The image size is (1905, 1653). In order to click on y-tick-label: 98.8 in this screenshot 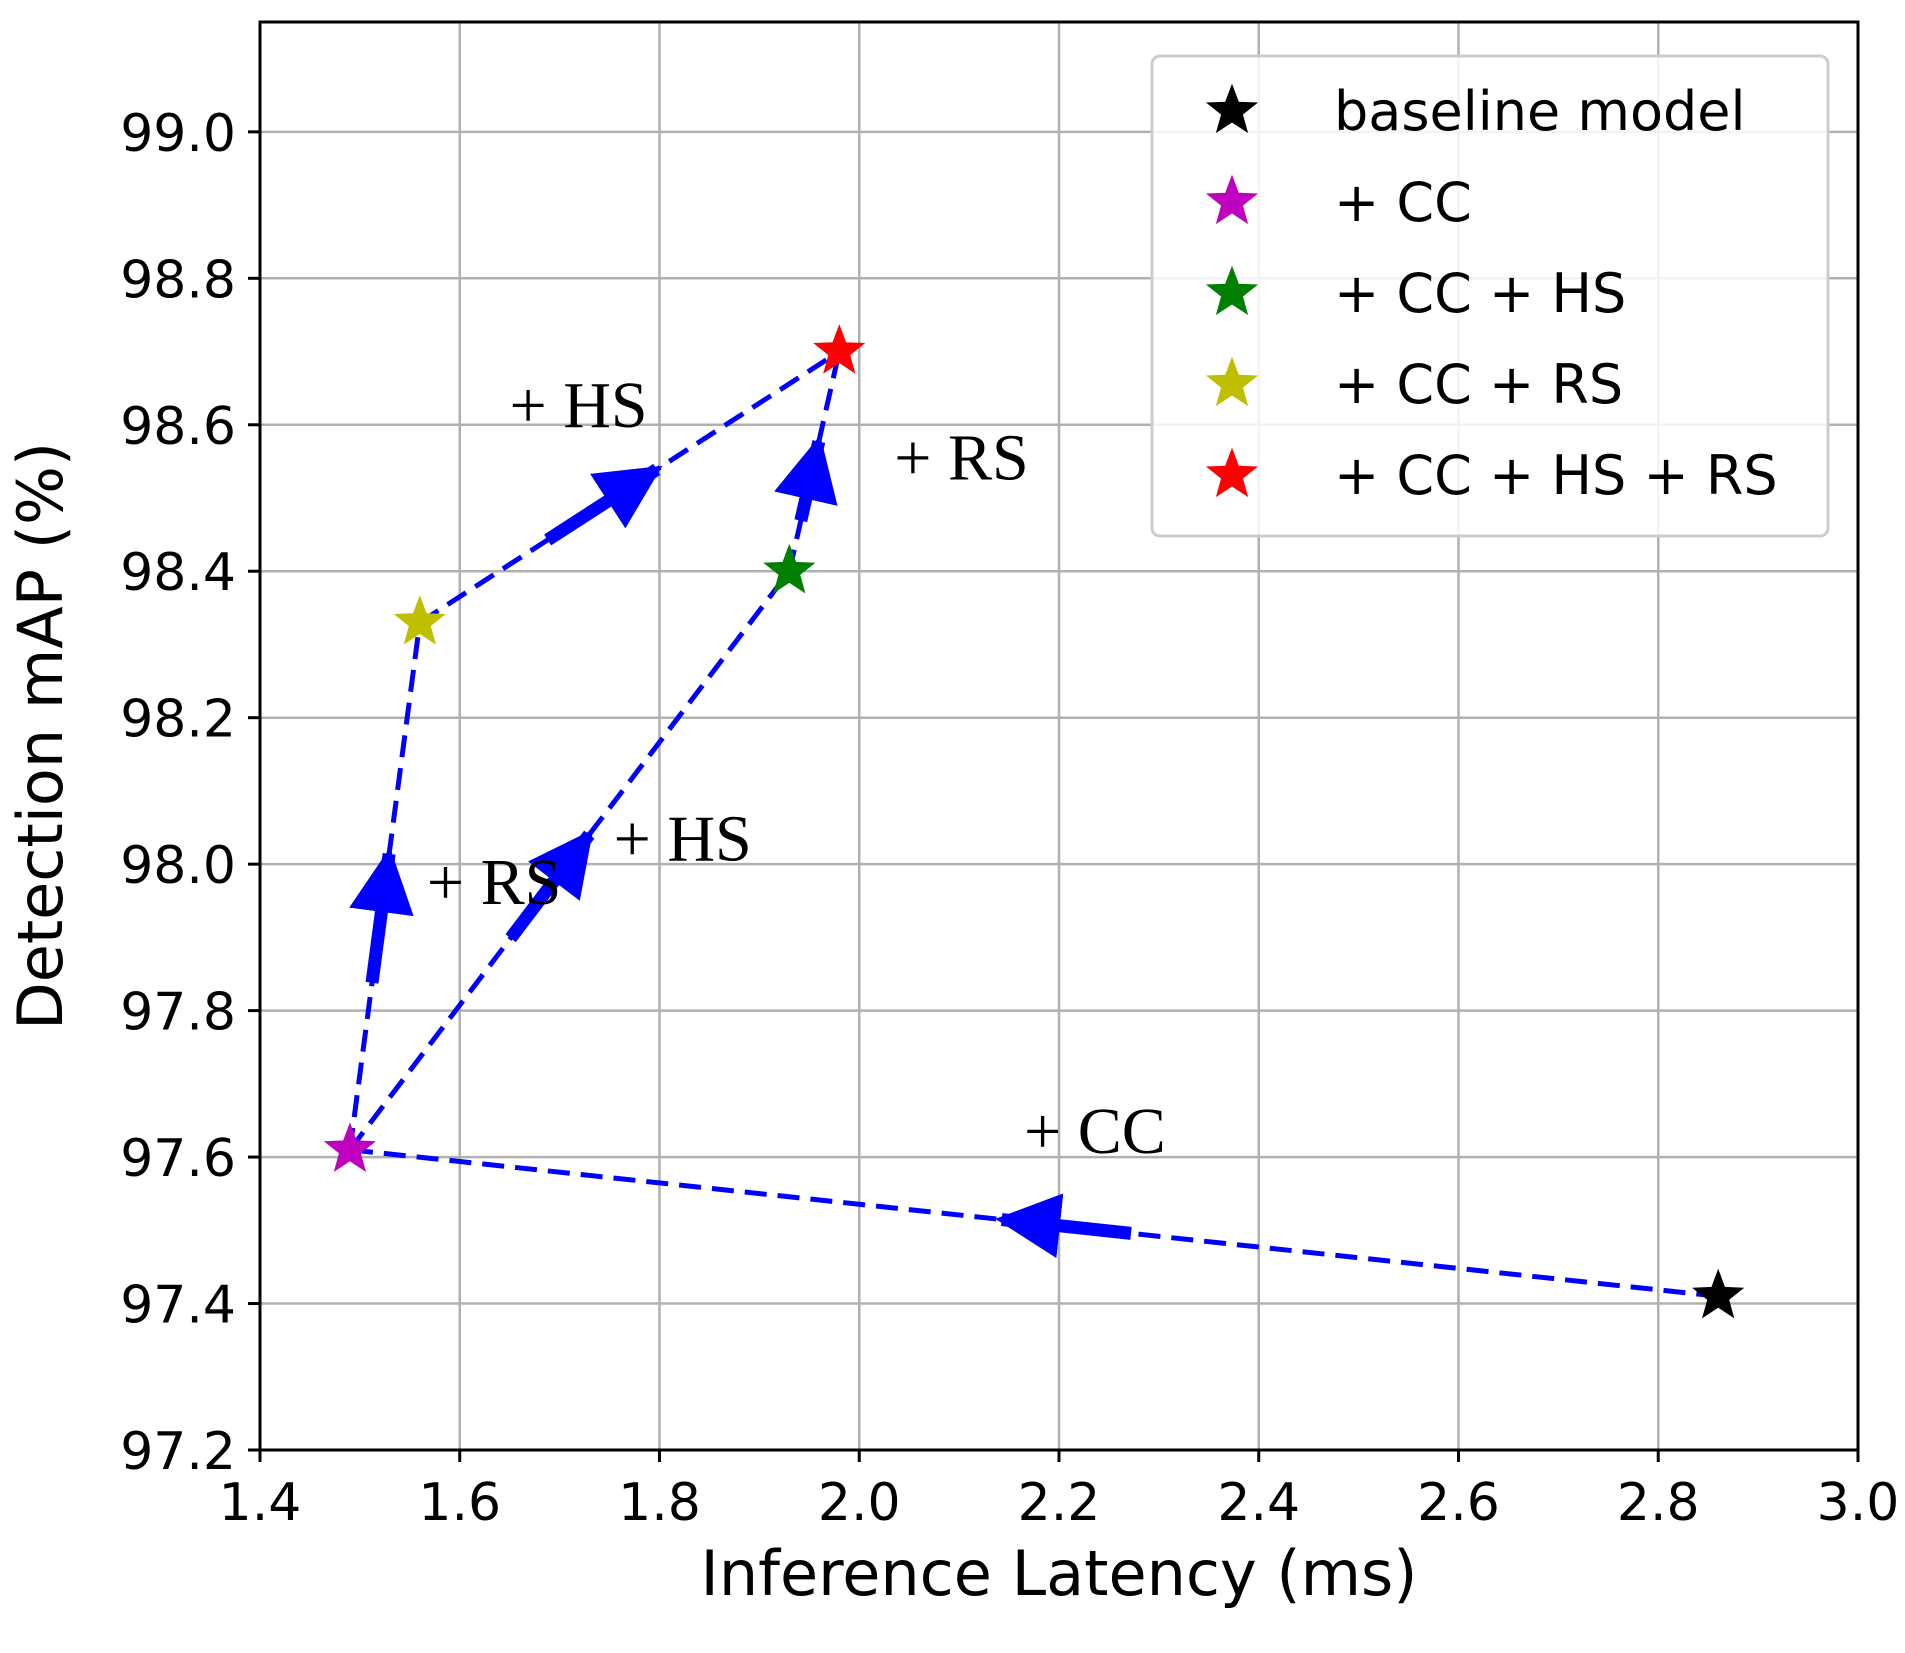, I will do `click(178, 280)`.